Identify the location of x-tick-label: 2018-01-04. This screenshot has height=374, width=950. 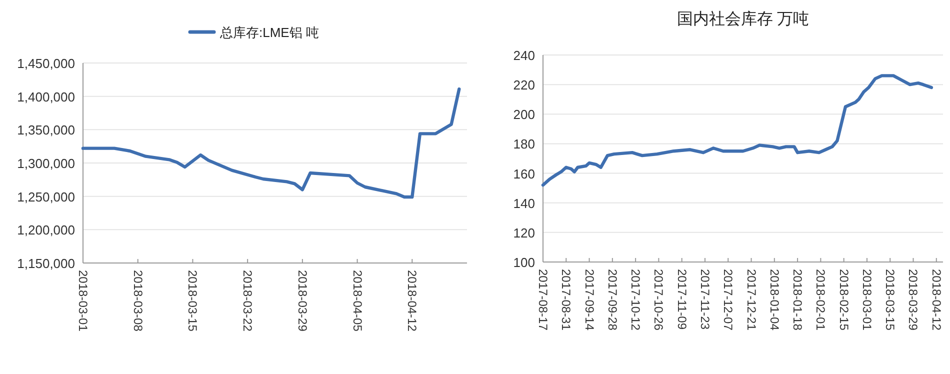
(774, 300).